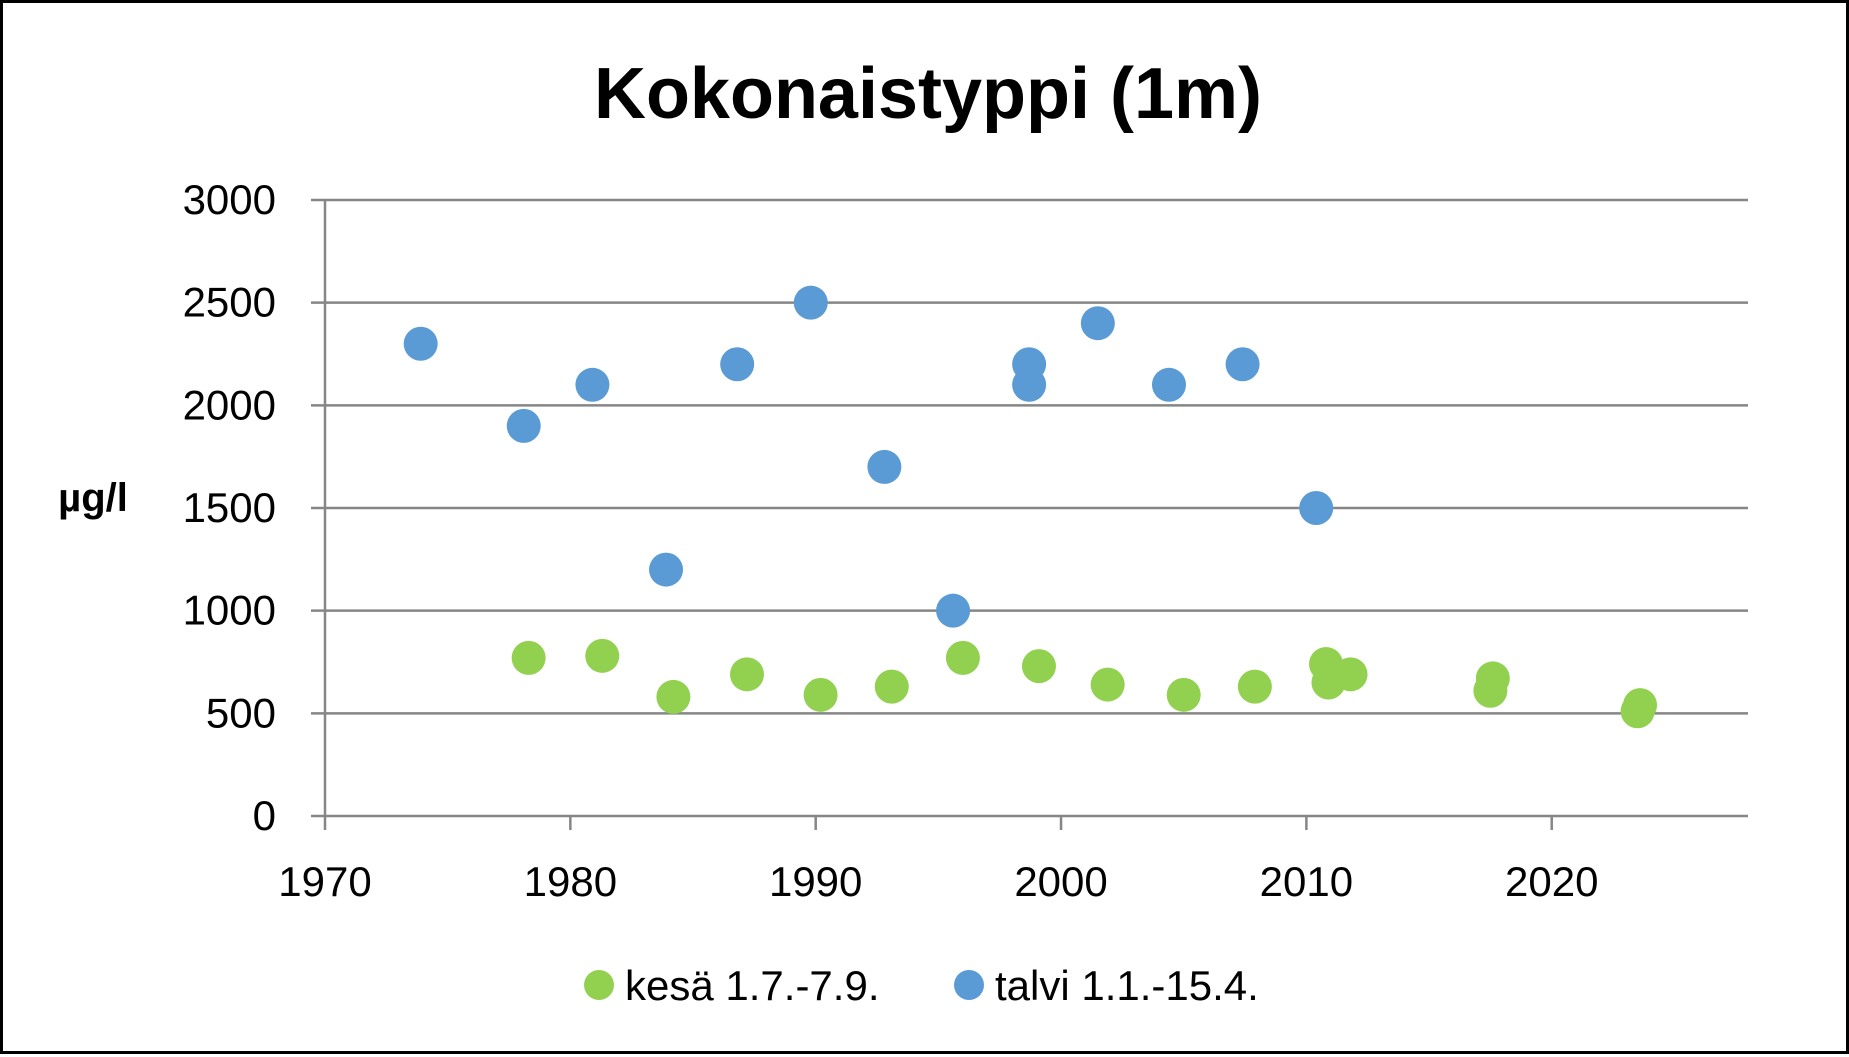  What do you see at coordinates (1127, 985) in the screenshot?
I see `legend-label: talvi 1.1.-15.4.` at bounding box center [1127, 985].